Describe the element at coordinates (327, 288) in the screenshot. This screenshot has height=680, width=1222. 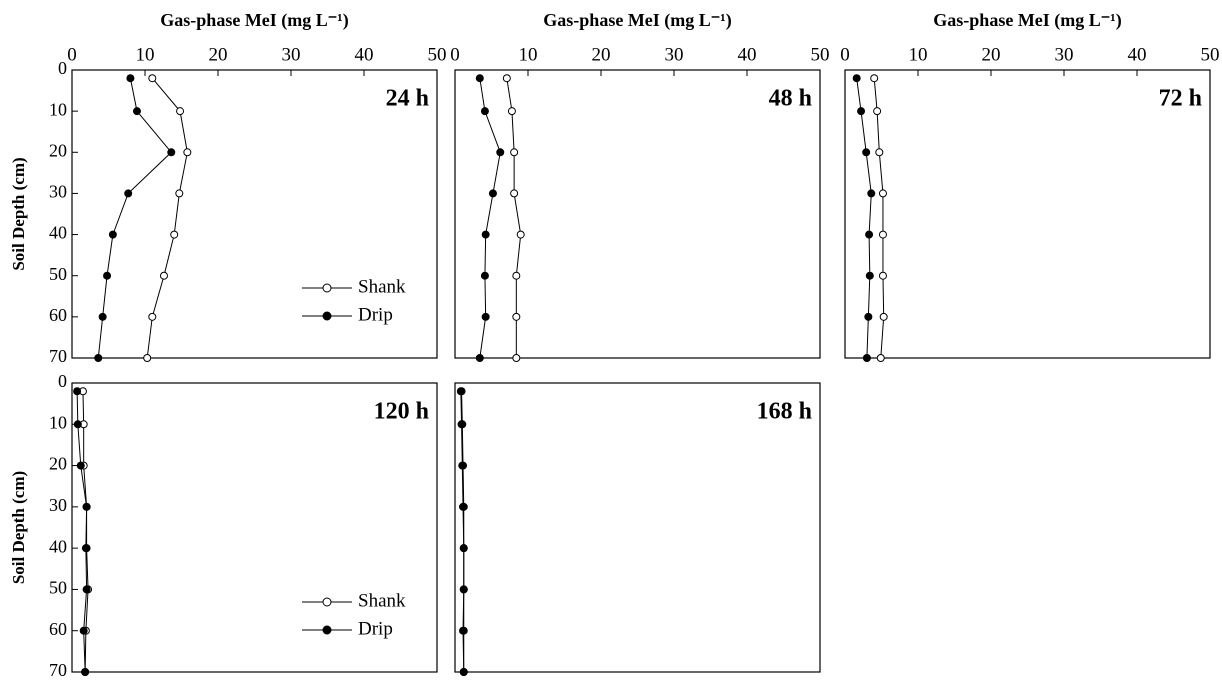
I see `legend-marker` at that location.